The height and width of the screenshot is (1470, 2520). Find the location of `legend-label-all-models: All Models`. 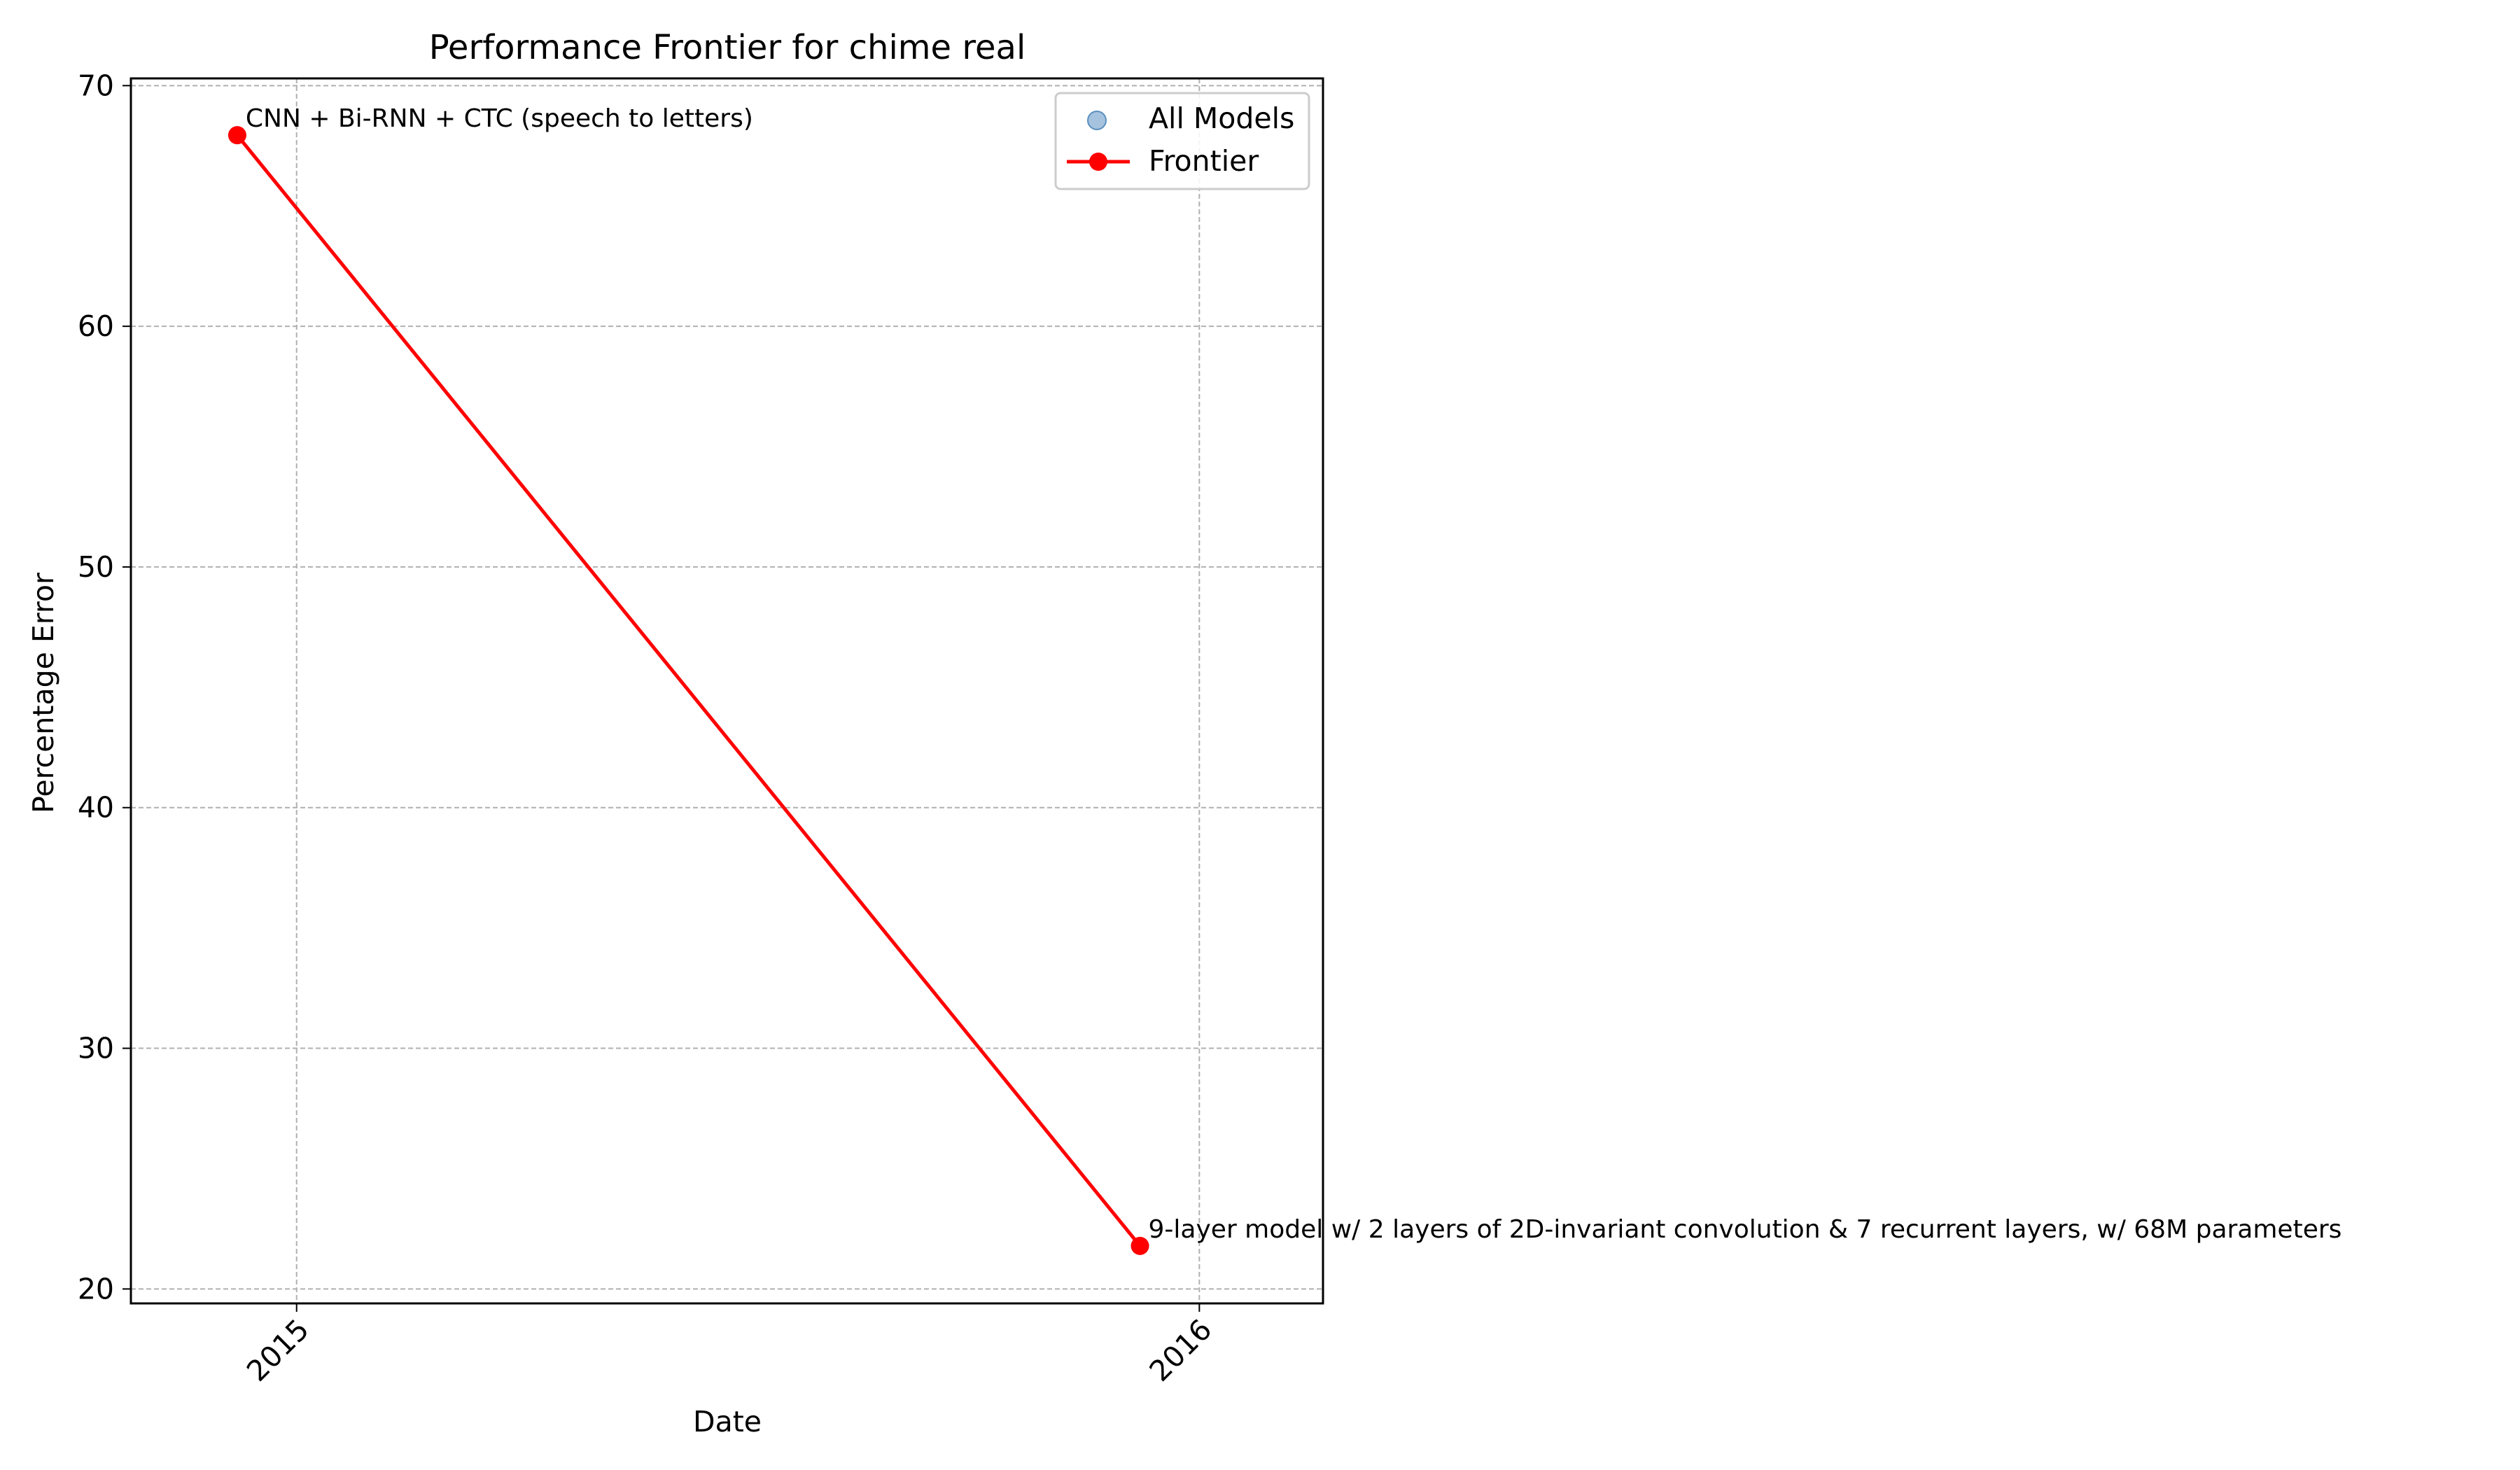

legend-label-all-models: All Models is located at coordinates (1221, 118).